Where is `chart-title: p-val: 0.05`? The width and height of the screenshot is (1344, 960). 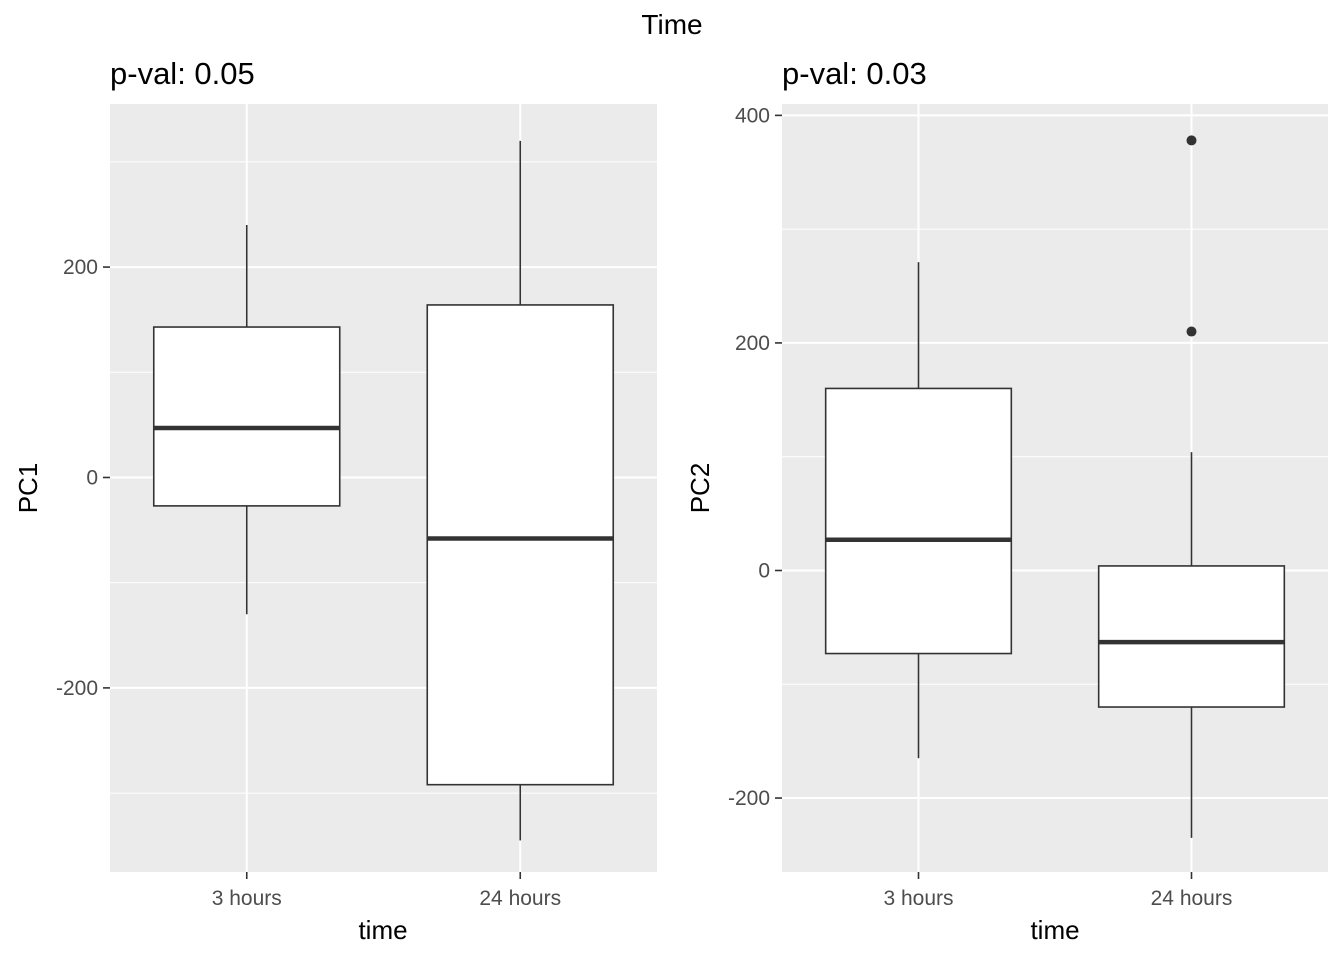 chart-title: p-val: 0.05 is located at coordinates (182, 73).